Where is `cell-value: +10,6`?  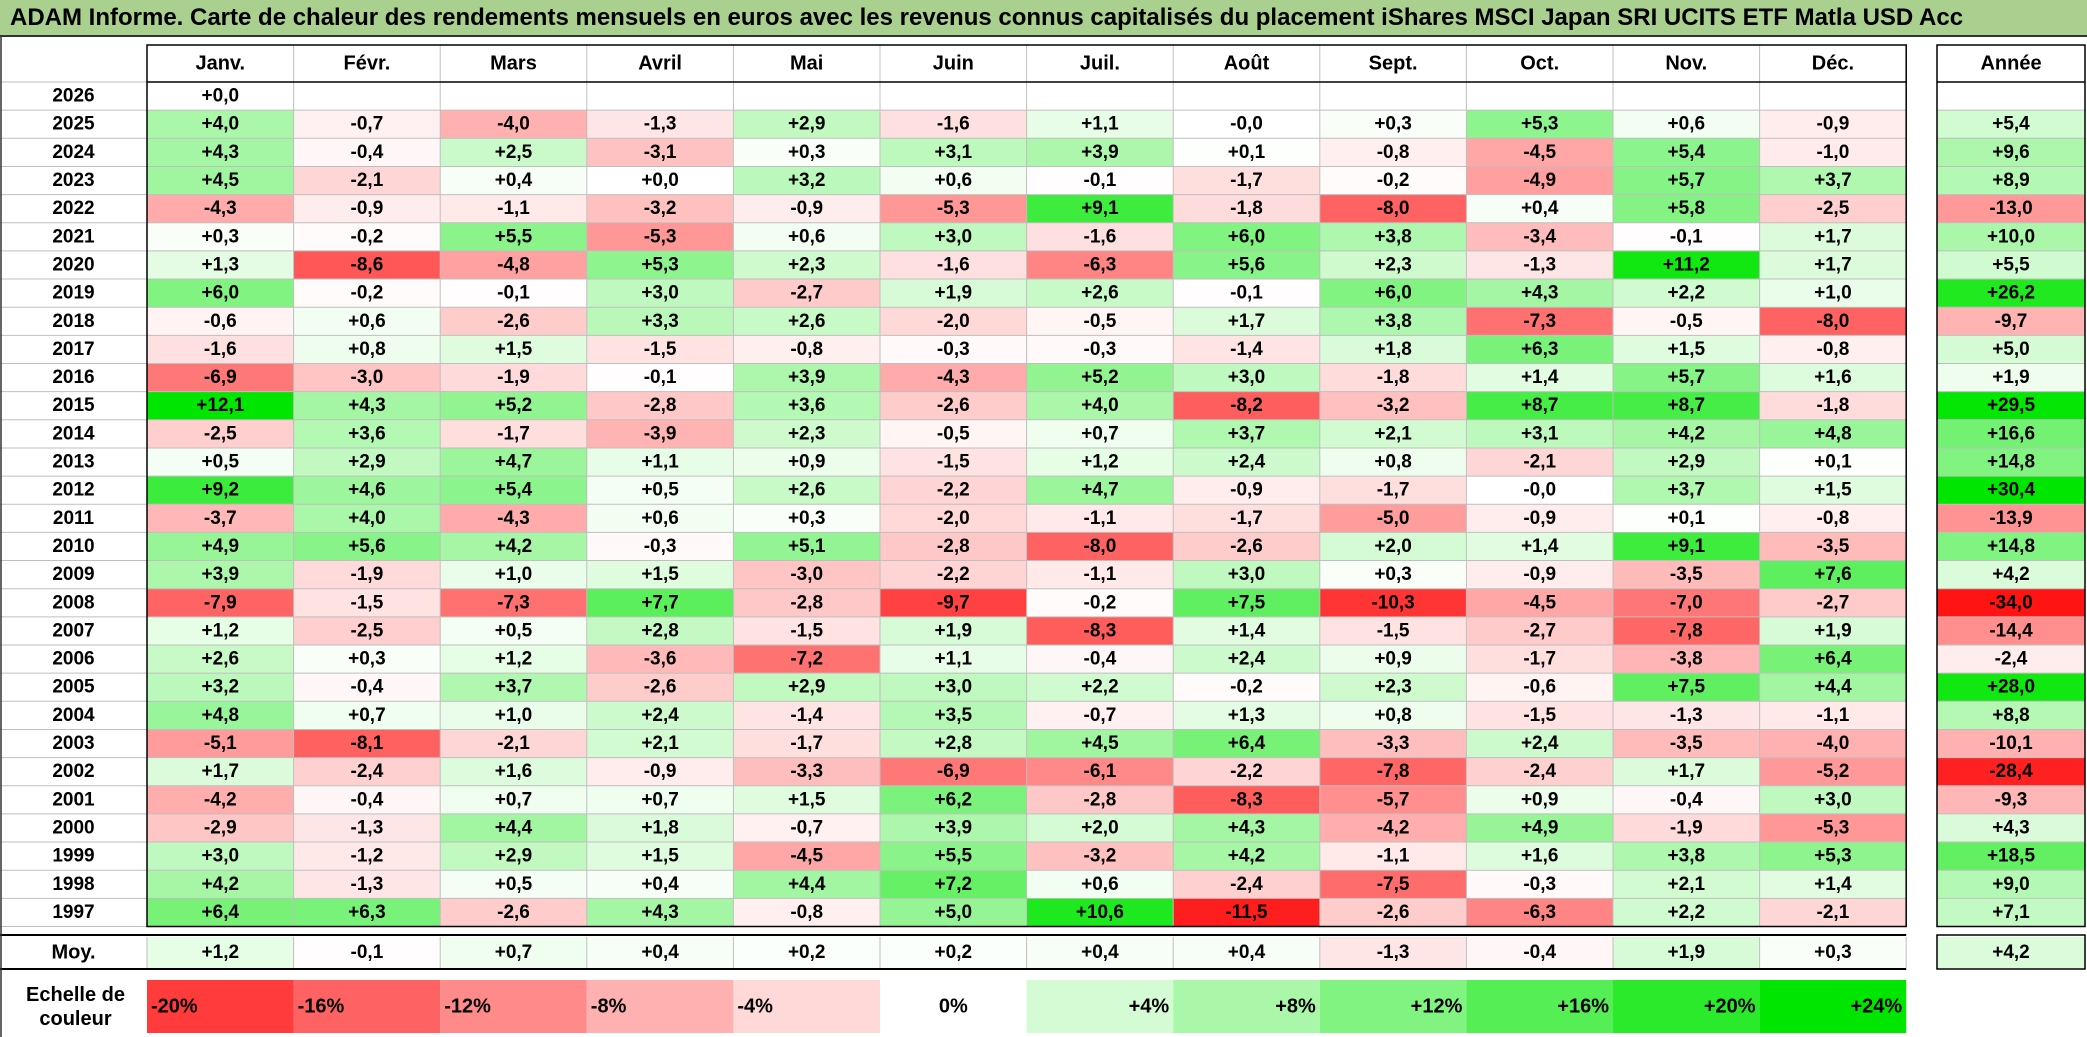
cell-value: +10,6 is located at coordinates (1100, 912).